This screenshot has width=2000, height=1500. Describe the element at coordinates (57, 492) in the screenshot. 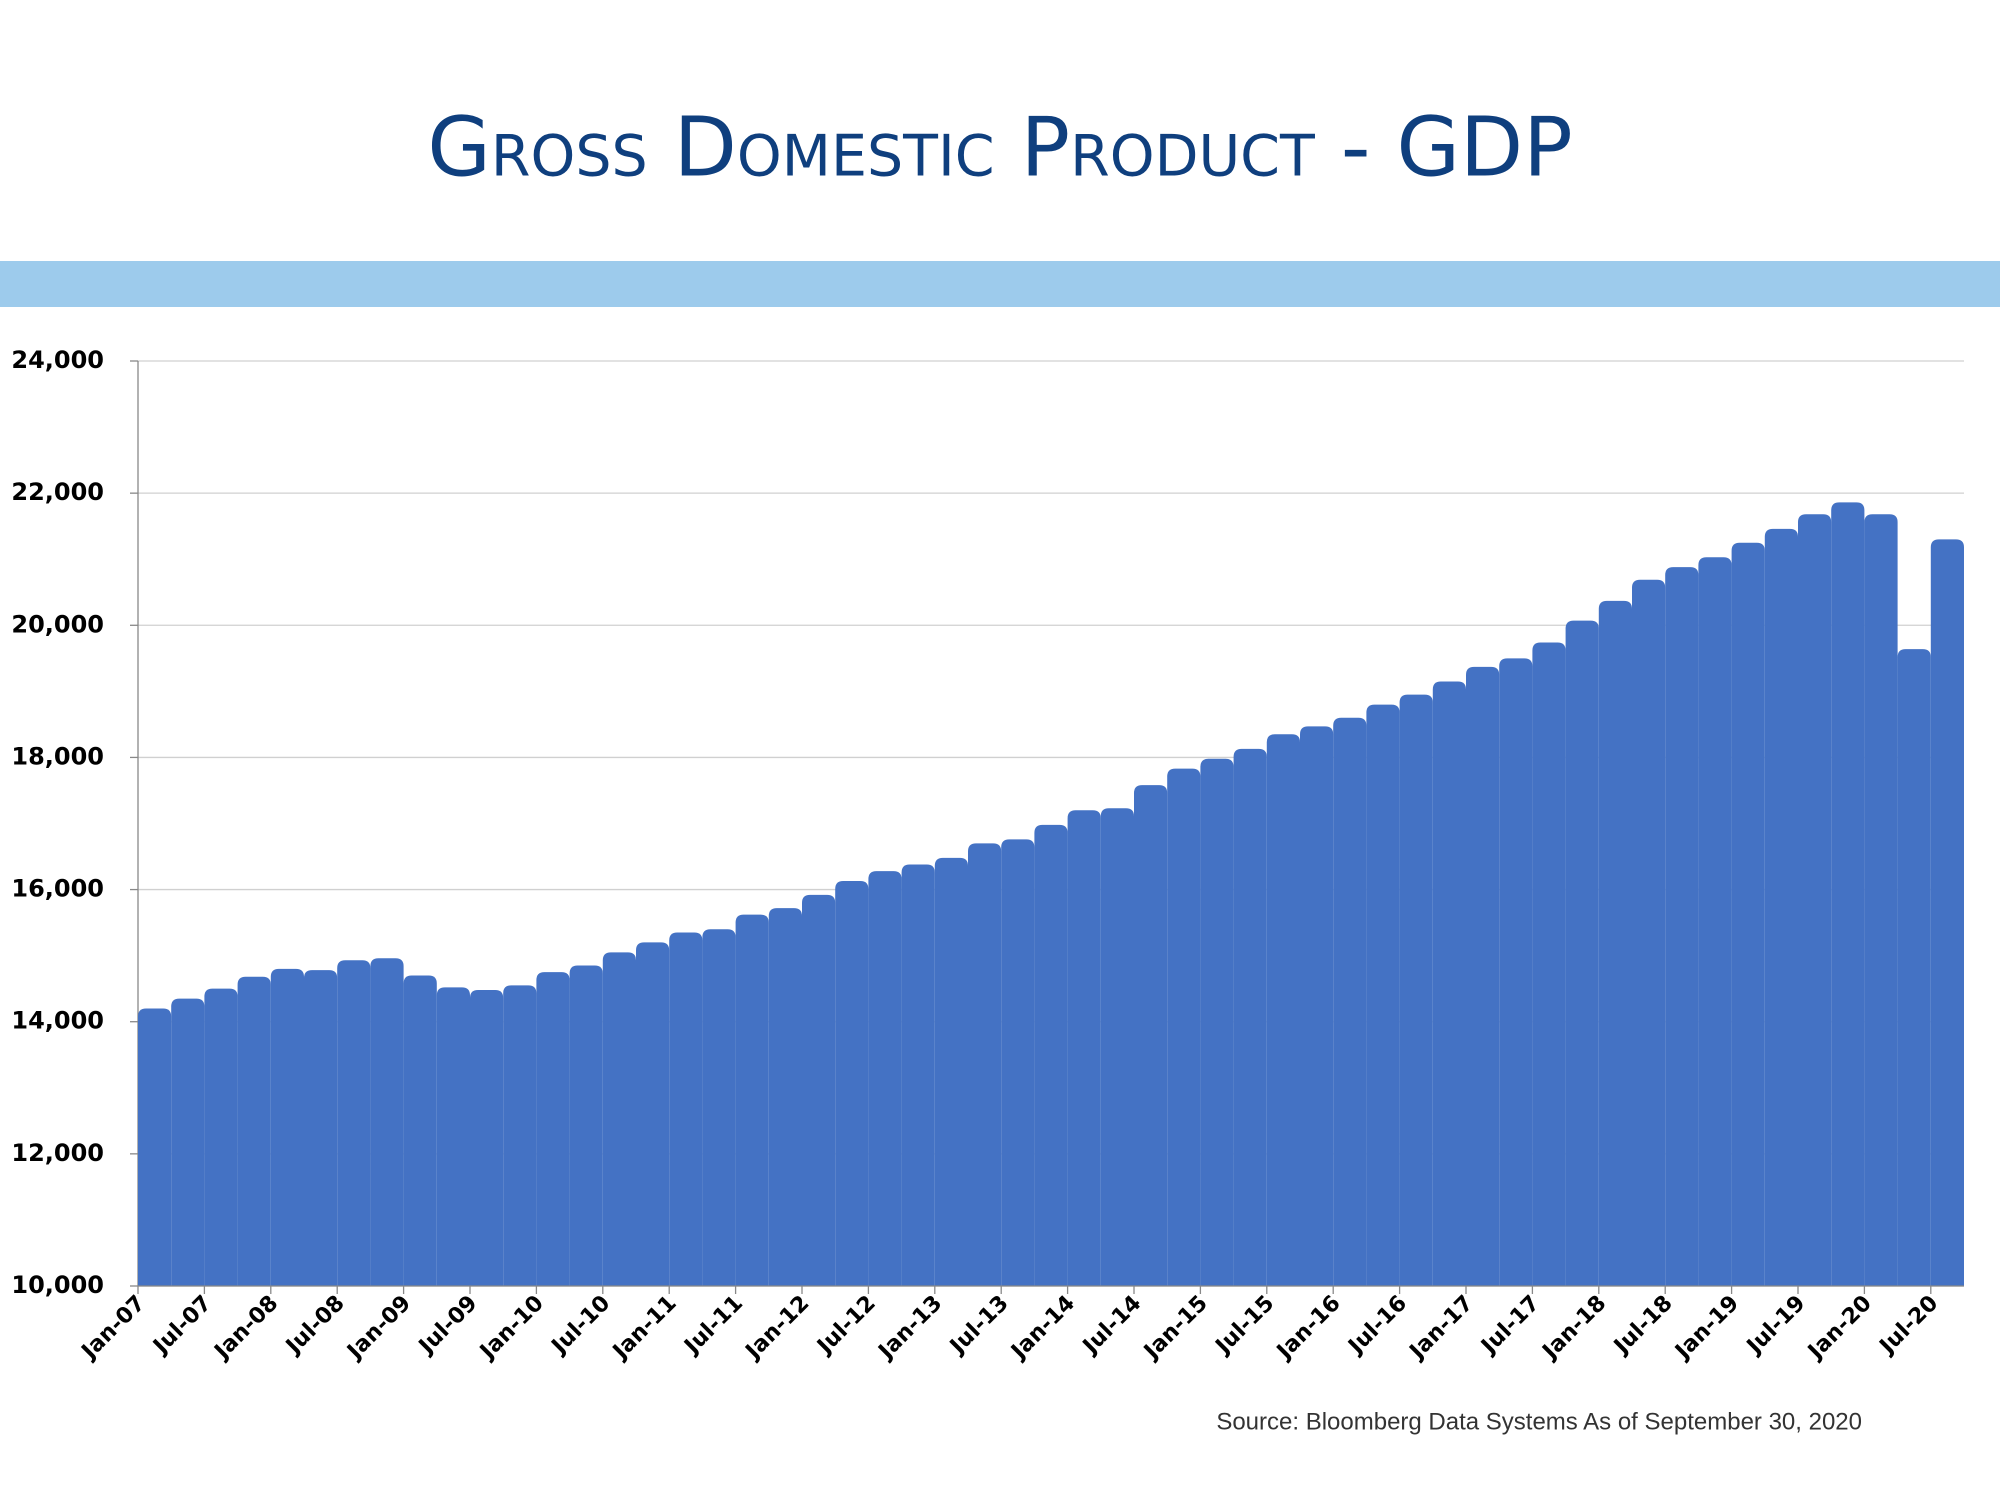

I see `y-tick-label: 22,000` at that location.